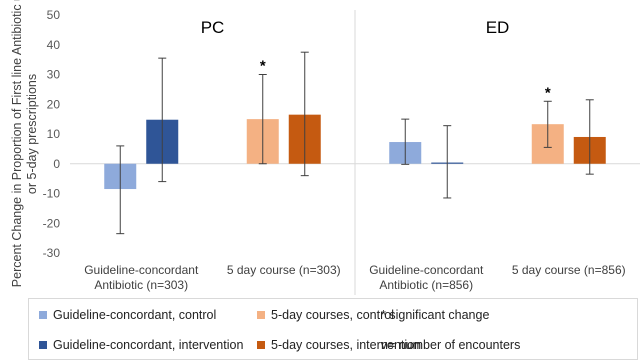  What do you see at coordinates (52, 194) in the screenshot?
I see `y-tick-label: -10` at bounding box center [52, 194].